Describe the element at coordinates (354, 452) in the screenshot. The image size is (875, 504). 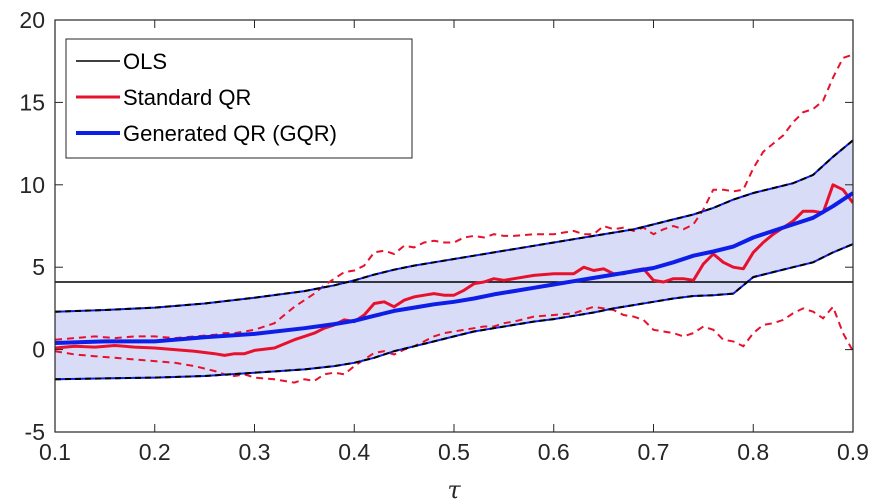
I see `x-tick-label: 0.4` at that location.